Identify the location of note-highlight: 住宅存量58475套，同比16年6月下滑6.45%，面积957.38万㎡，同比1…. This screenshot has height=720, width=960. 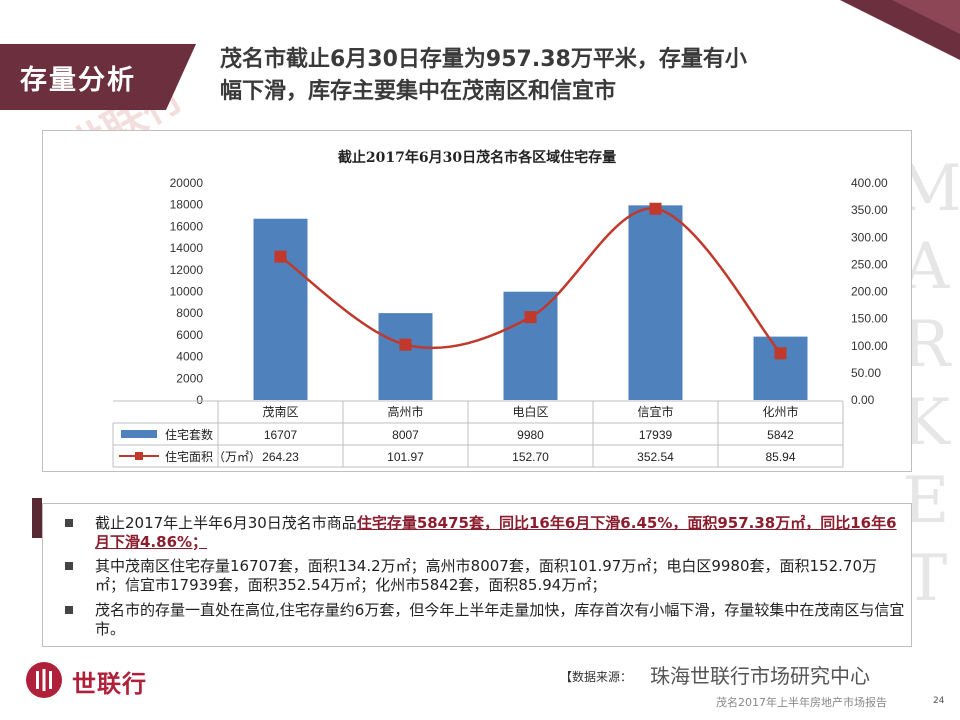
(496, 532).